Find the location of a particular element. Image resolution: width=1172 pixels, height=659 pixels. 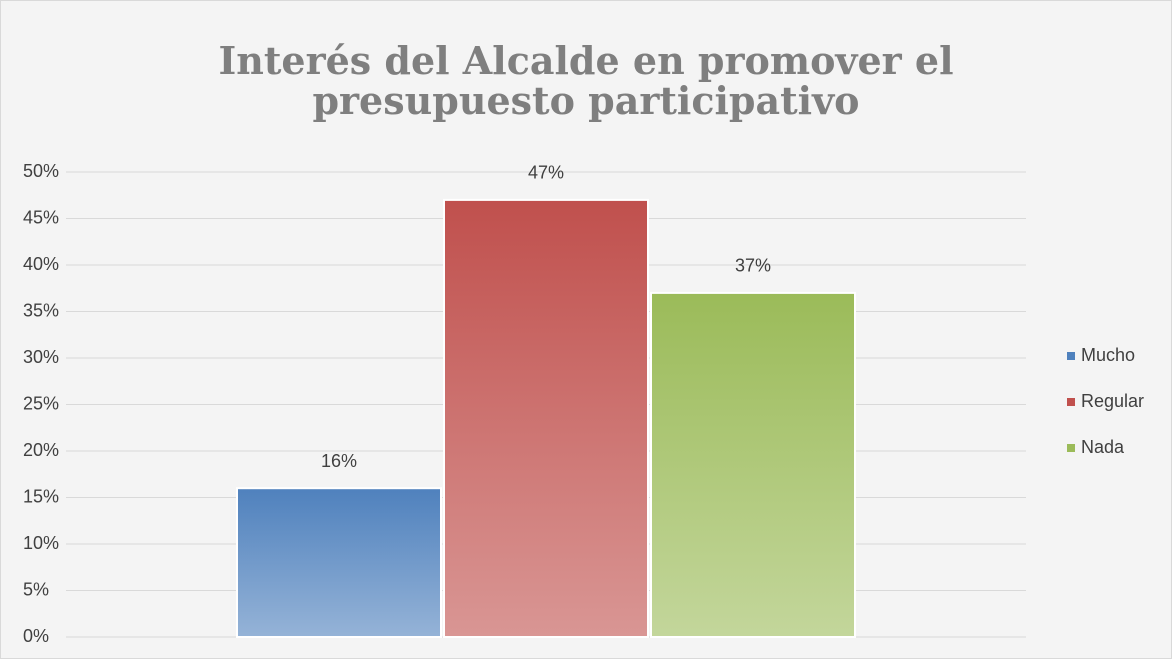

y-tick-label: 0% is located at coordinates (36, 636).